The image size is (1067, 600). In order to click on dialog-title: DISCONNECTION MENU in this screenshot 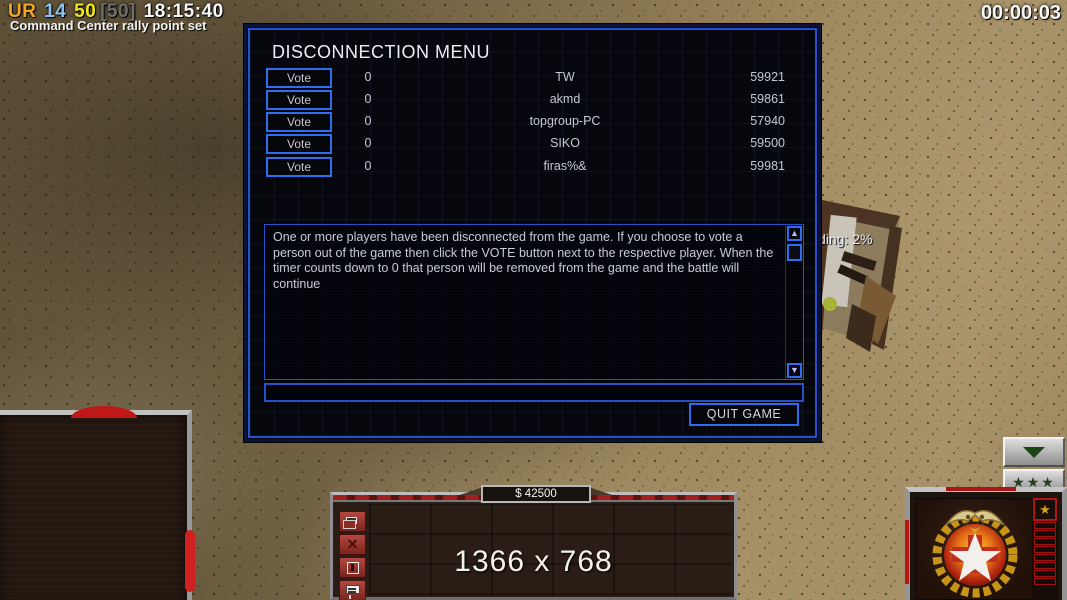, I will do `click(381, 52)`.